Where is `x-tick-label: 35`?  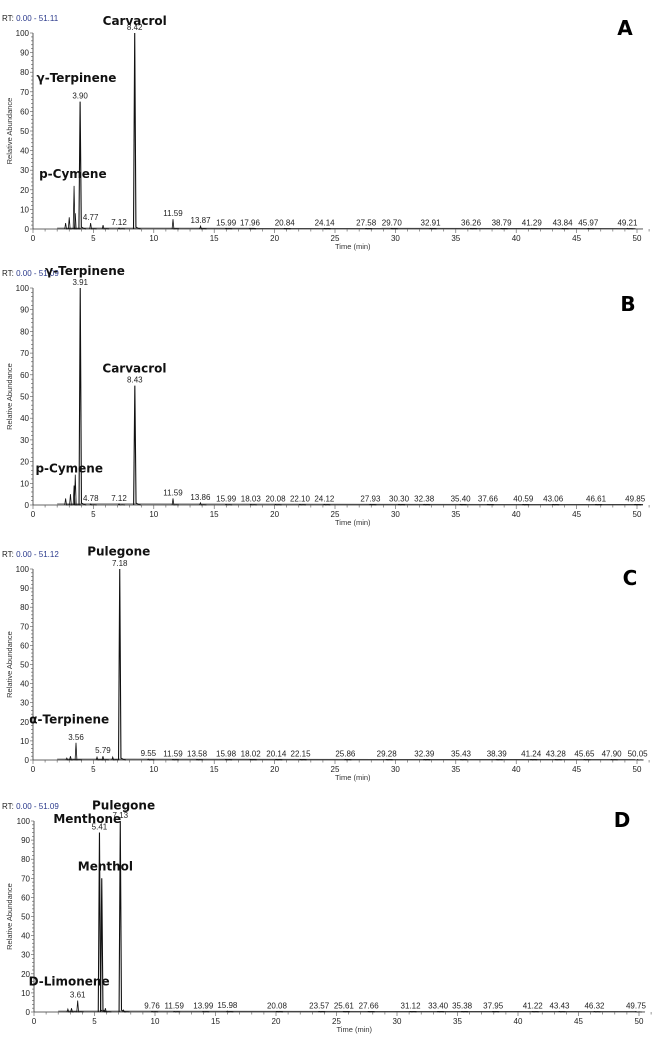
x-tick-label: 35 is located at coordinates (455, 769).